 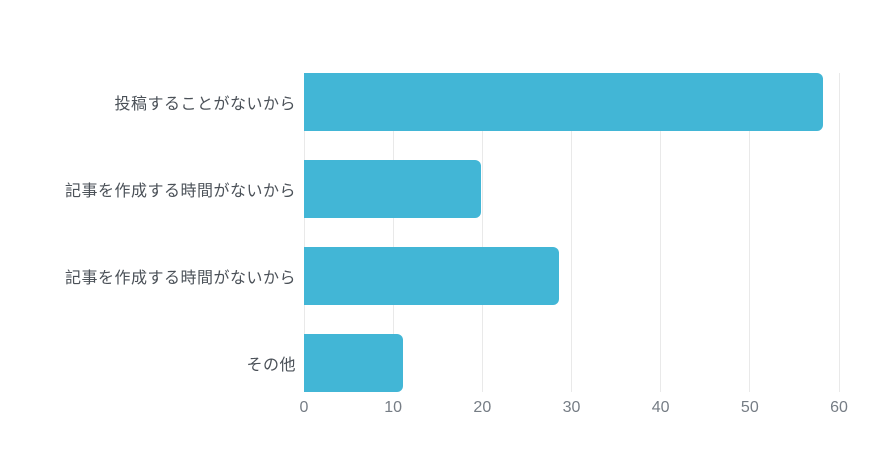 What do you see at coordinates (839, 407) in the screenshot?
I see `x-tick-label-60: 60` at bounding box center [839, 407].